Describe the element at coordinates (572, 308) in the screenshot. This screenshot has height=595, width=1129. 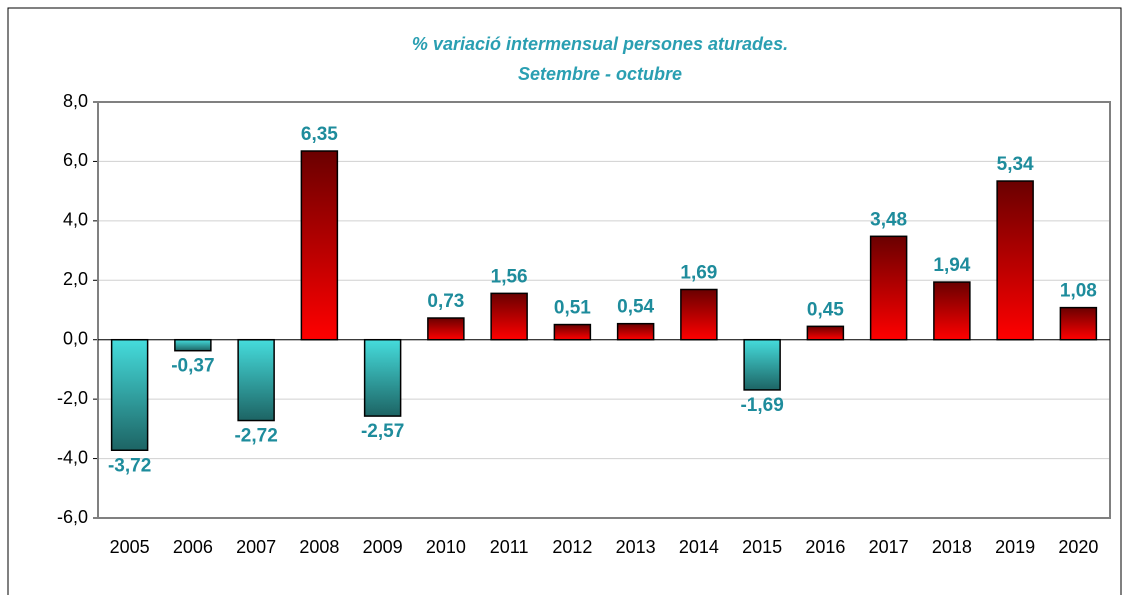
I see `value-label: 0,51` at that location.